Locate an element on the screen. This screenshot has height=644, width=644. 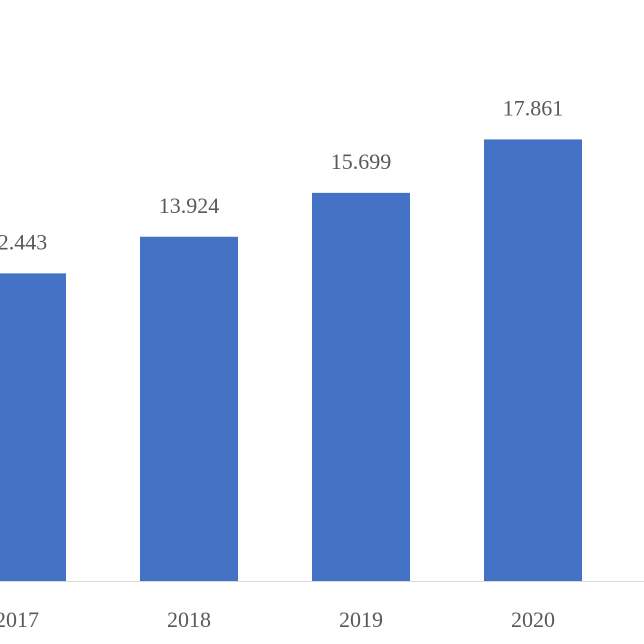
data-label-2020: 17.861 is located at coordinates (533, 107).